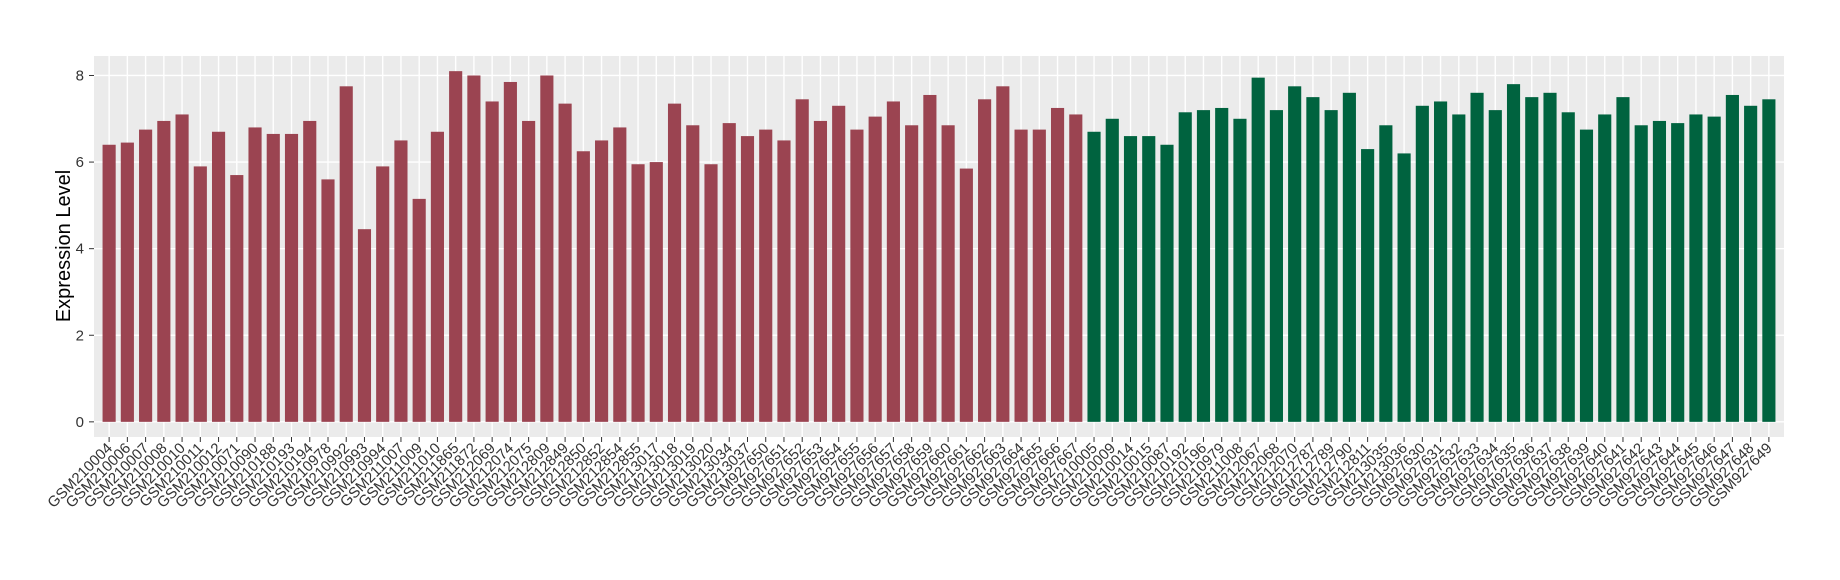 This screenshot has width=1840, height=580. I want to click on y-tick-label: 0, so click(80, 422).